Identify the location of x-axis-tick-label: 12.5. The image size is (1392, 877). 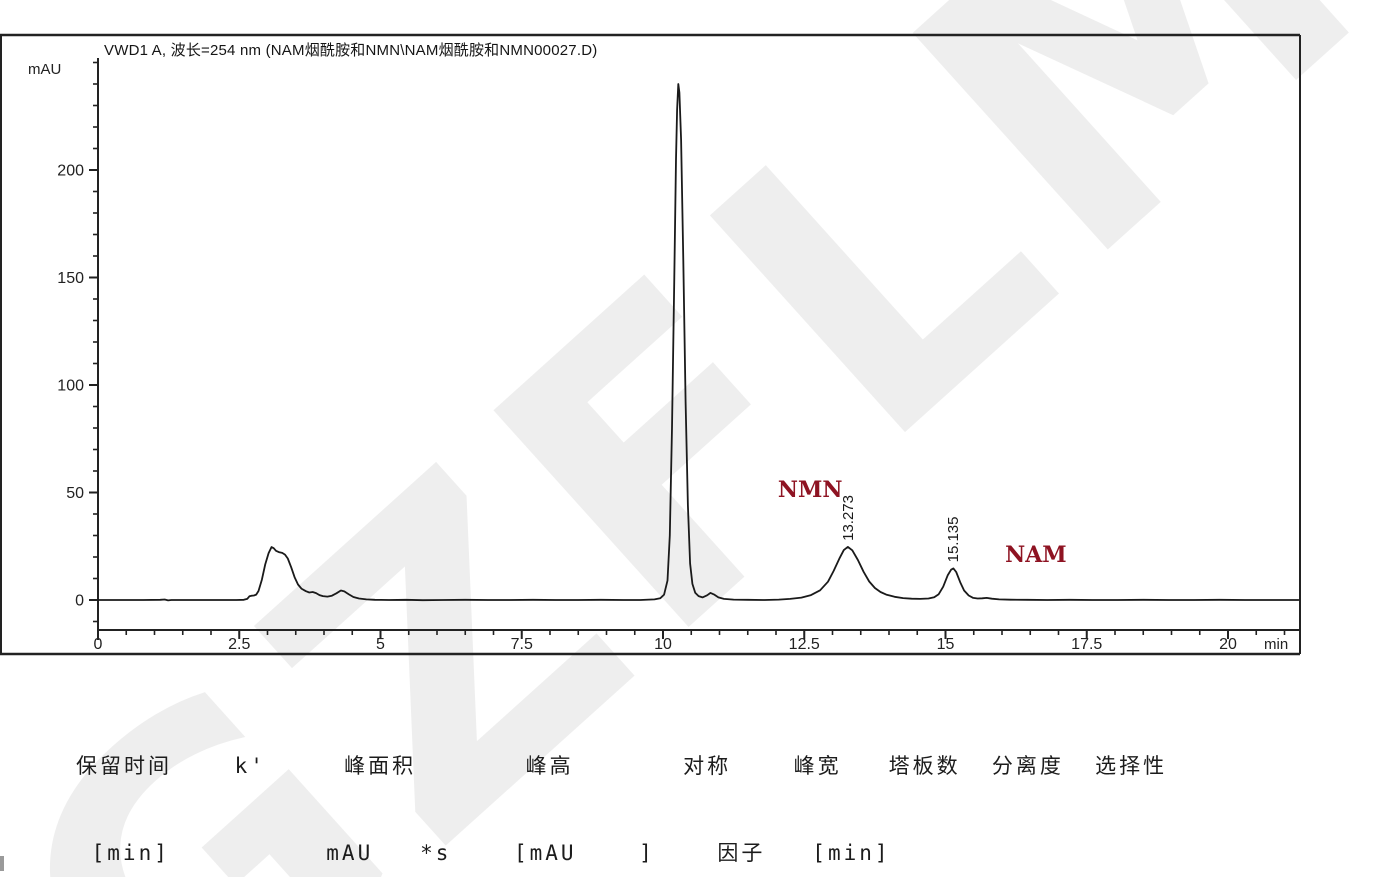
(804, 644).